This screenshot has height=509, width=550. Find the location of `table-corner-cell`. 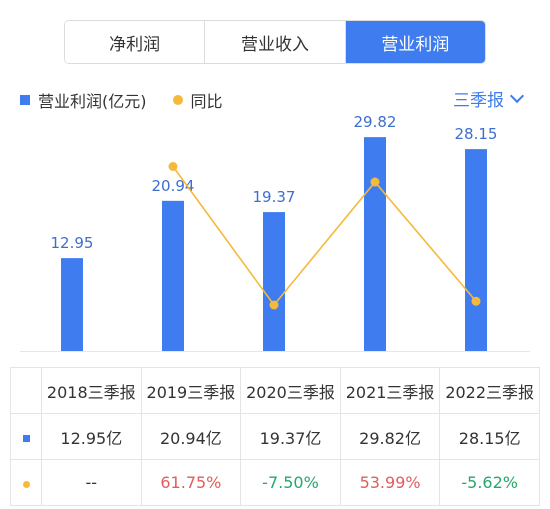

table-corner-cell is located at coordinates (26, 390).